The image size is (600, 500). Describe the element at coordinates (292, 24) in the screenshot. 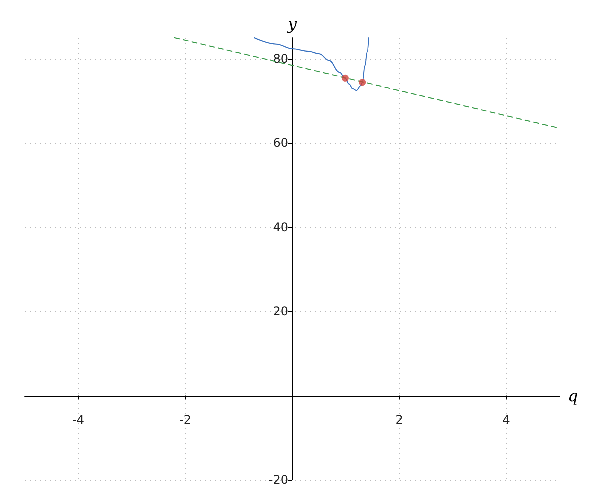

I see `y-axis-title: y` at that location.